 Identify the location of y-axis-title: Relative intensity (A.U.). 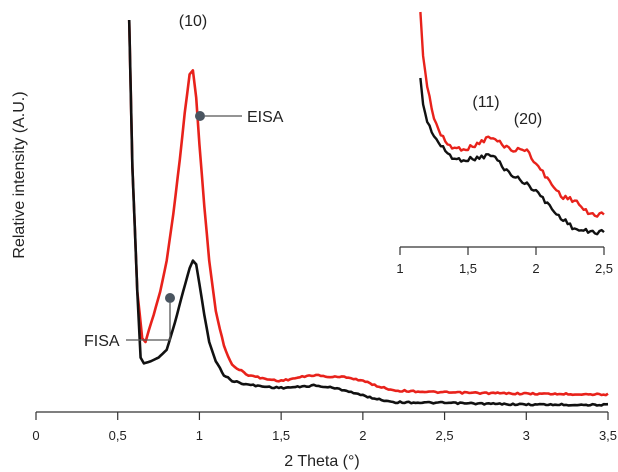
(19, 174).